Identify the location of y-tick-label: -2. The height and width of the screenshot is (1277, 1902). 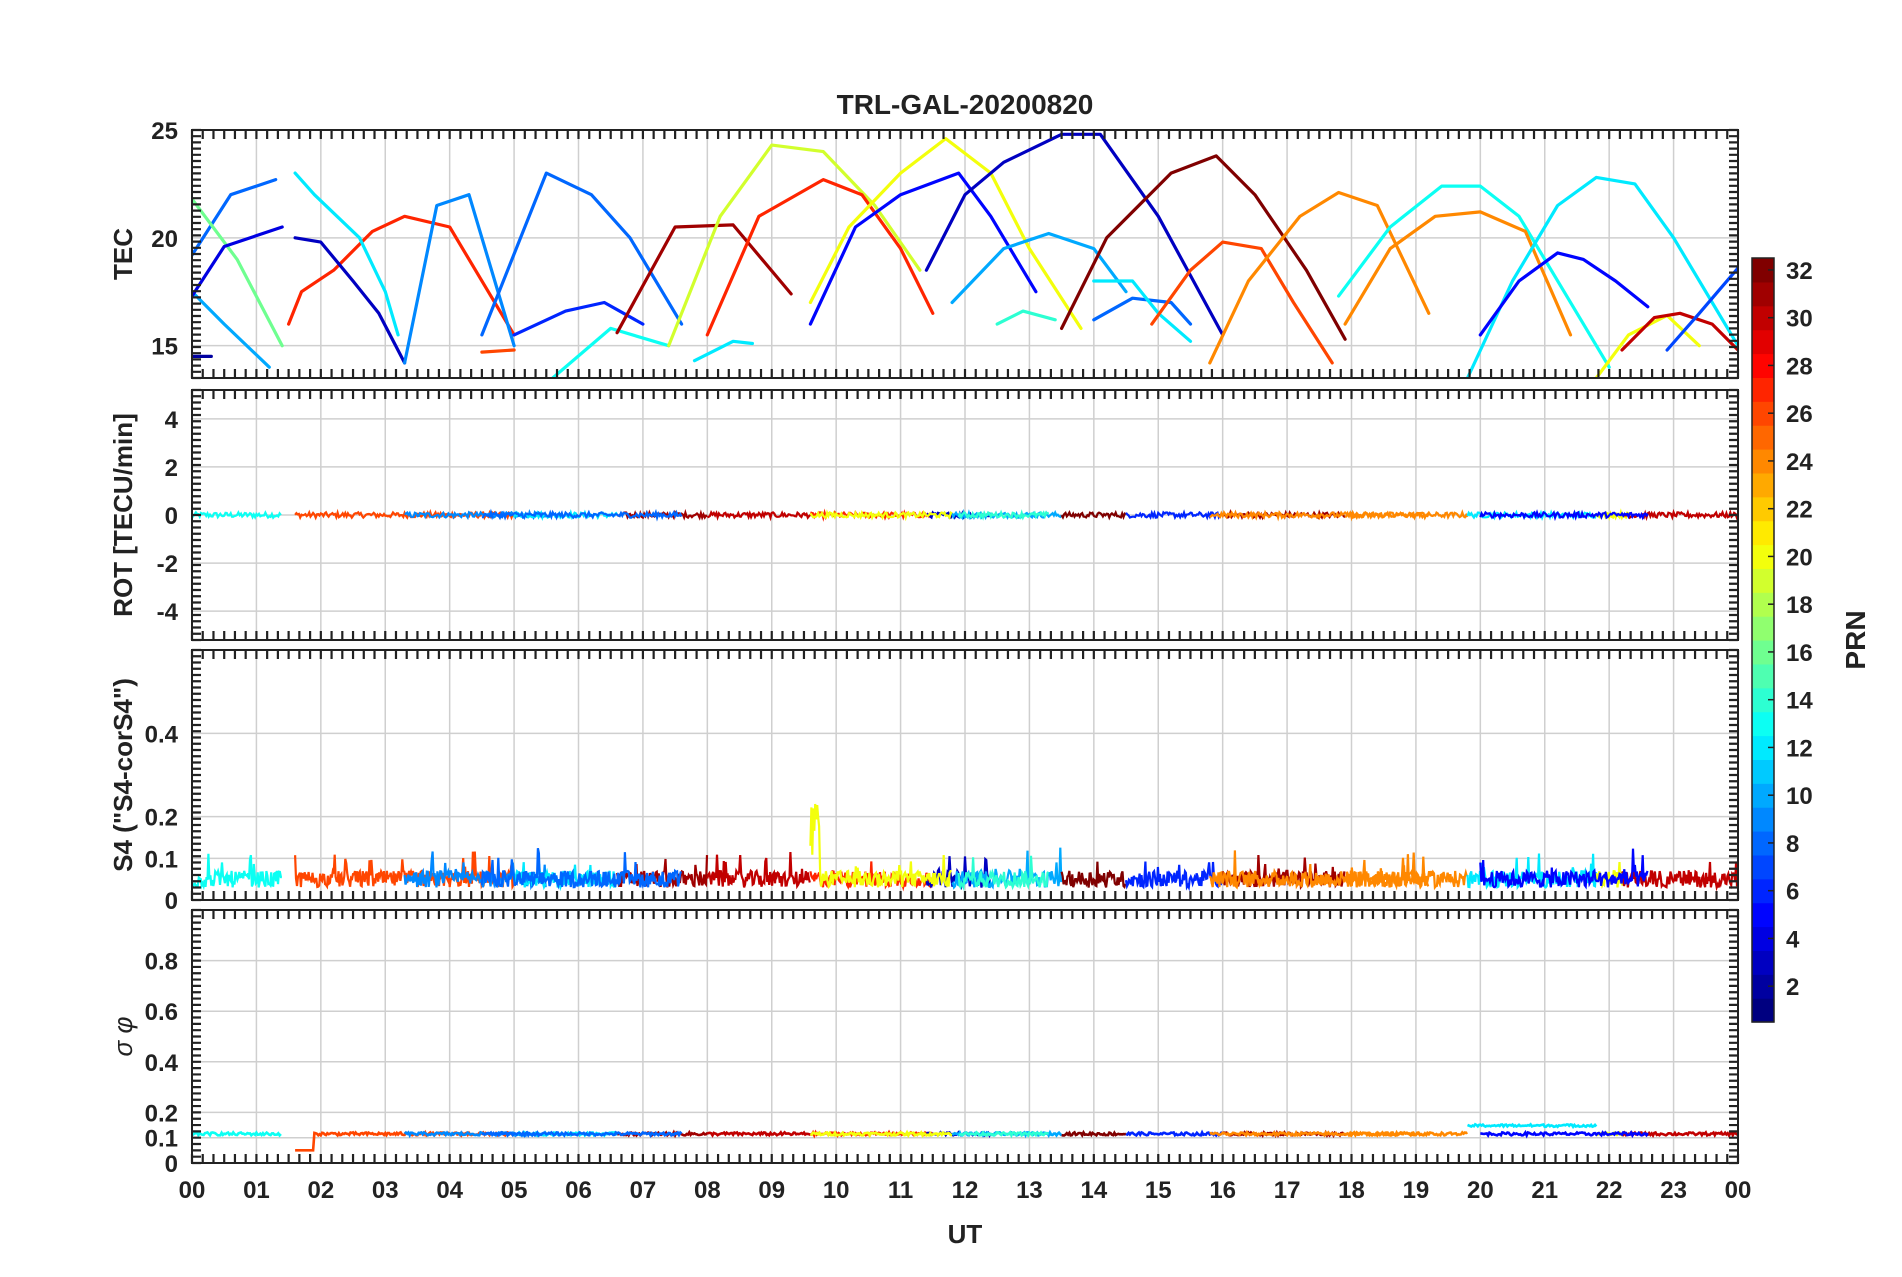
(167, 564).